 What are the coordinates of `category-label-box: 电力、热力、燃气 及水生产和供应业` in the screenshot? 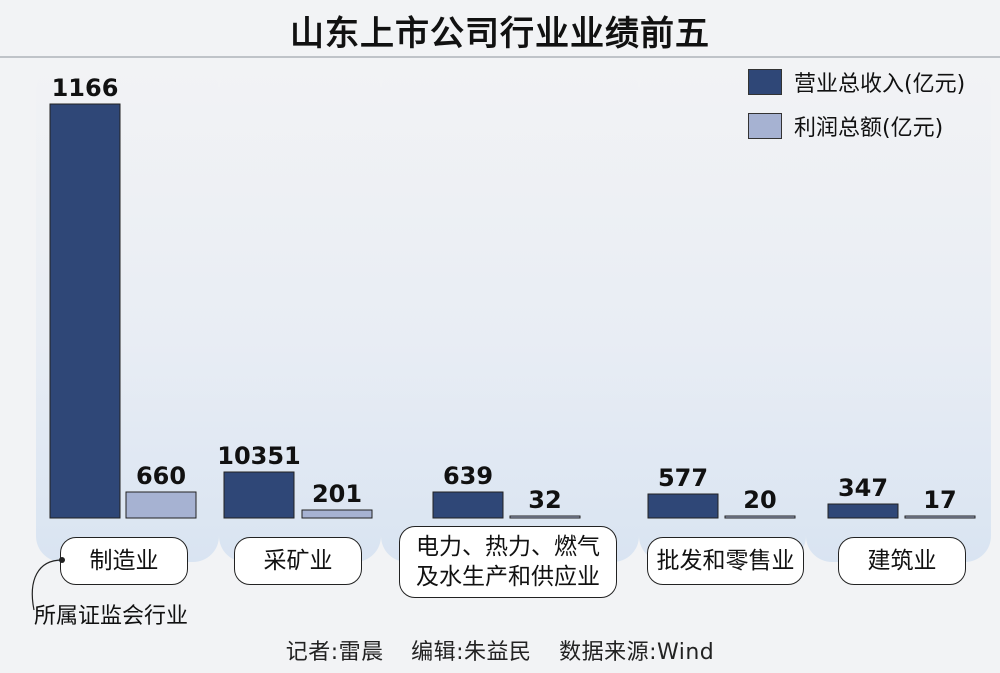 It's located at (508, 562).